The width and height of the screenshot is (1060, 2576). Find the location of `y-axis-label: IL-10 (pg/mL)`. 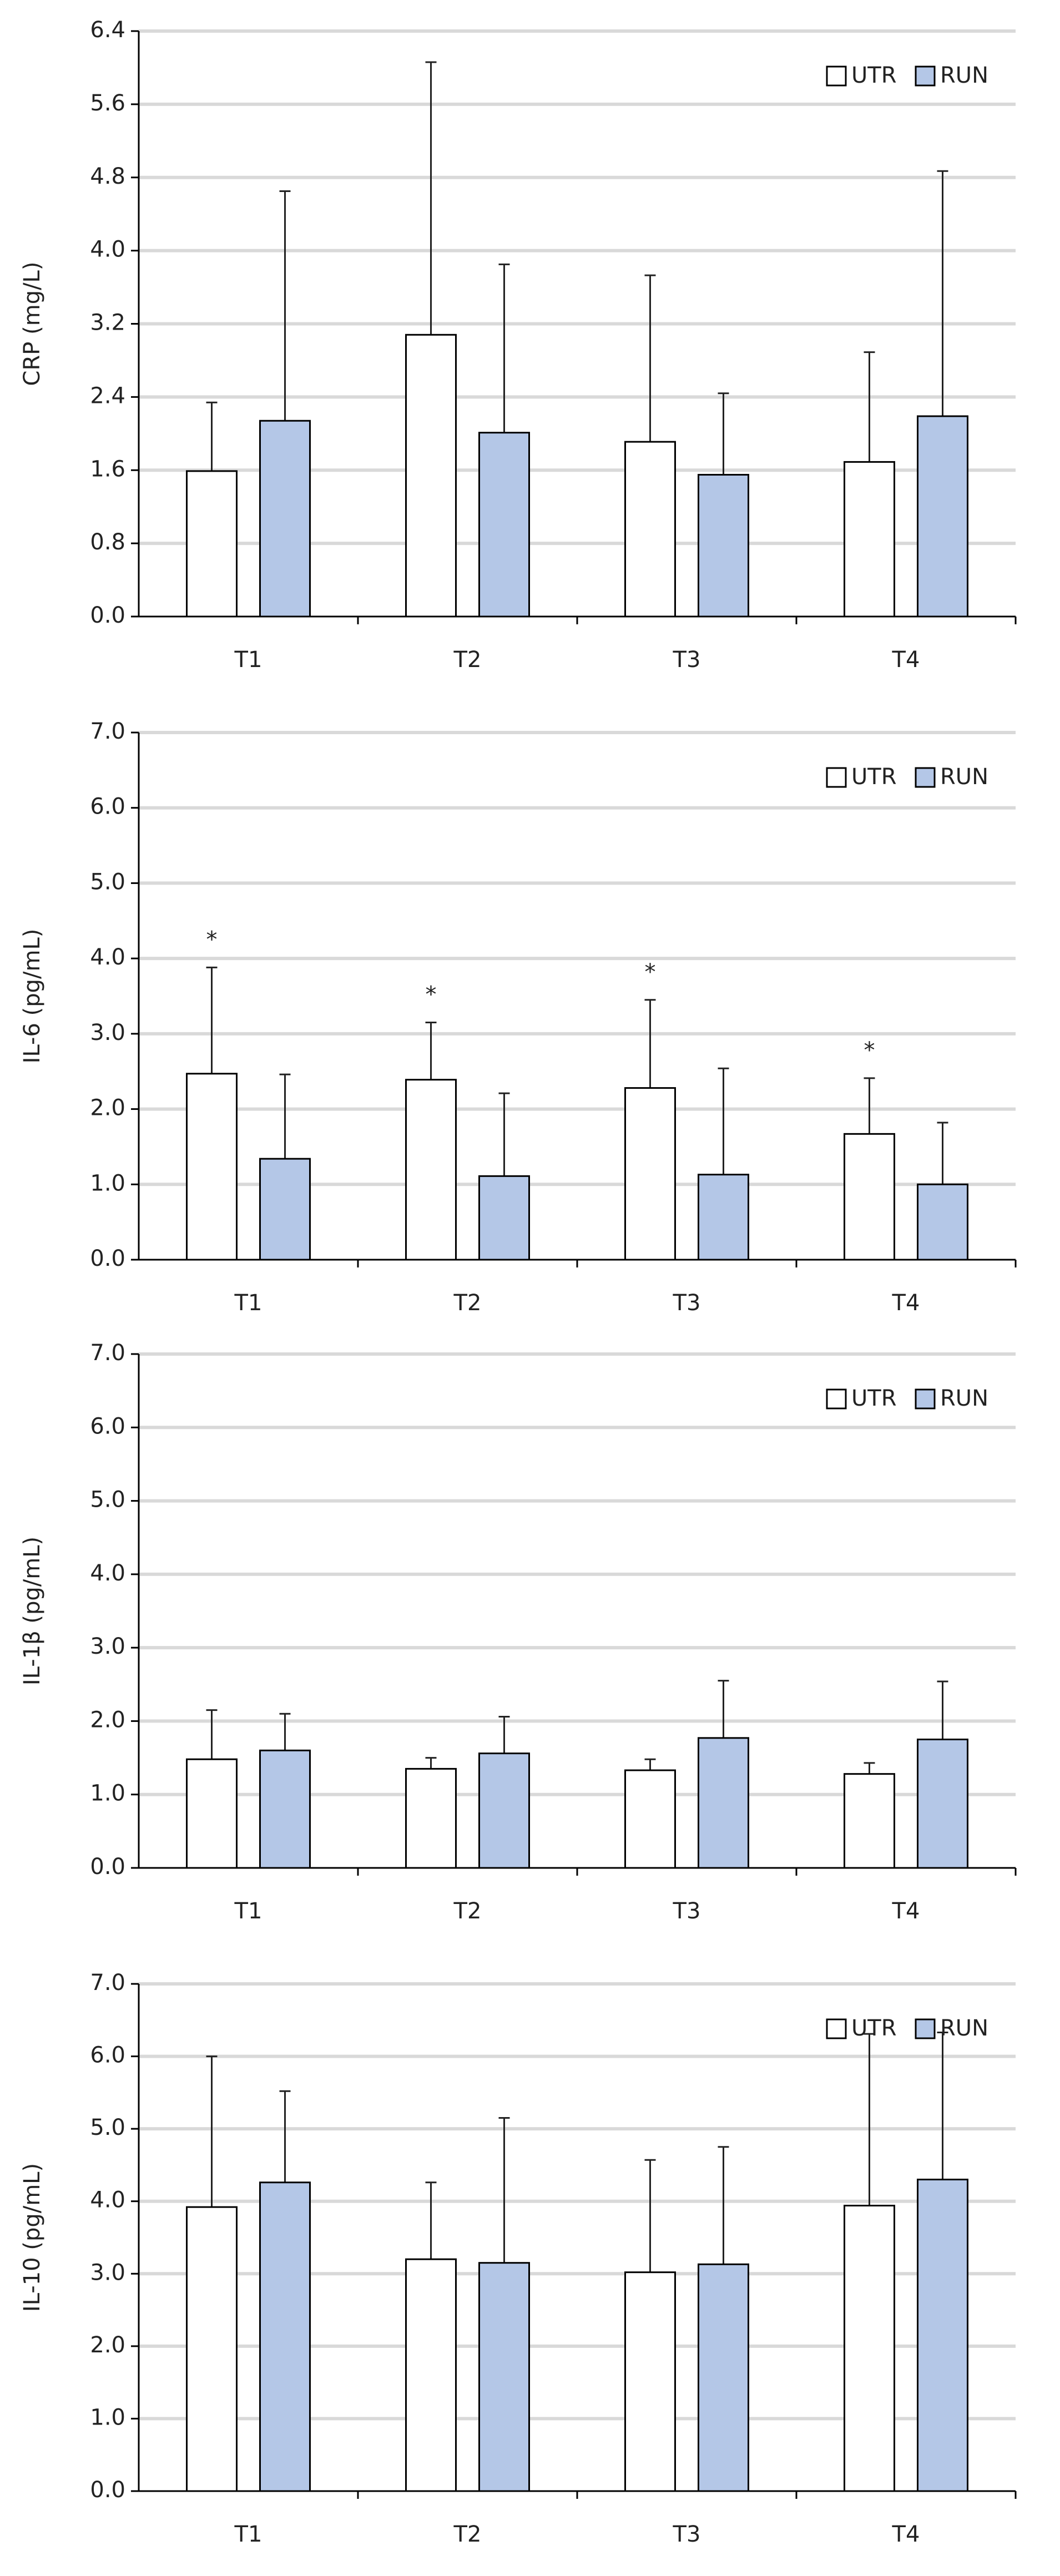

y-axis-label: IL-10 (pg/mL) is located at coordinates (32, 2237).